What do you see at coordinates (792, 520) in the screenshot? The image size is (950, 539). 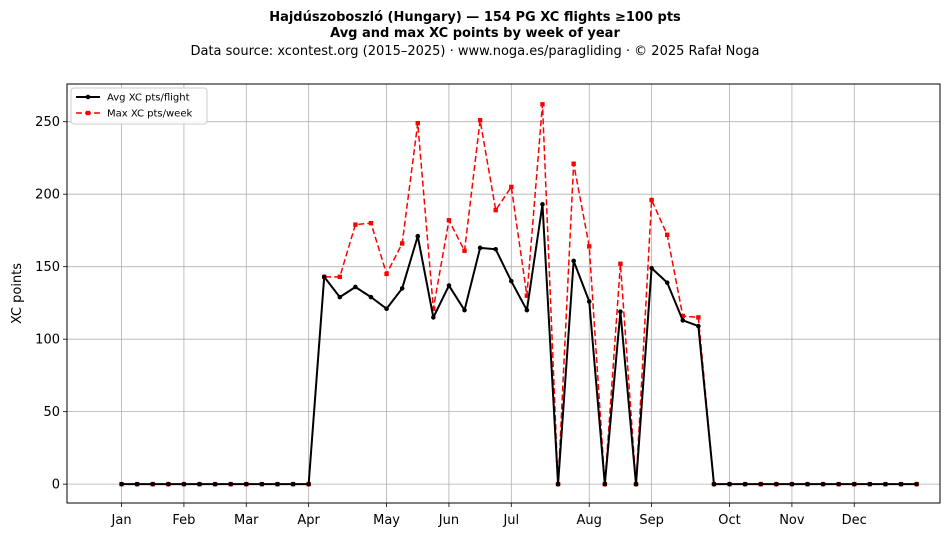 I see `x-tick-label: Nov` at bounding box center [792, 520].